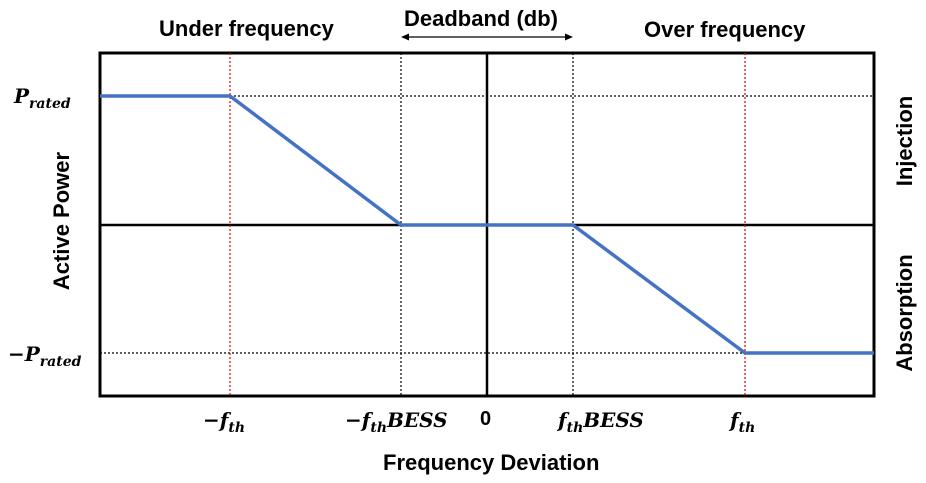 The image size is (926, 483). What do you see at coordinates (569, 37) in the screenshot?
I see `deadband-arrow-right-head` at bounding box center [569, 37].